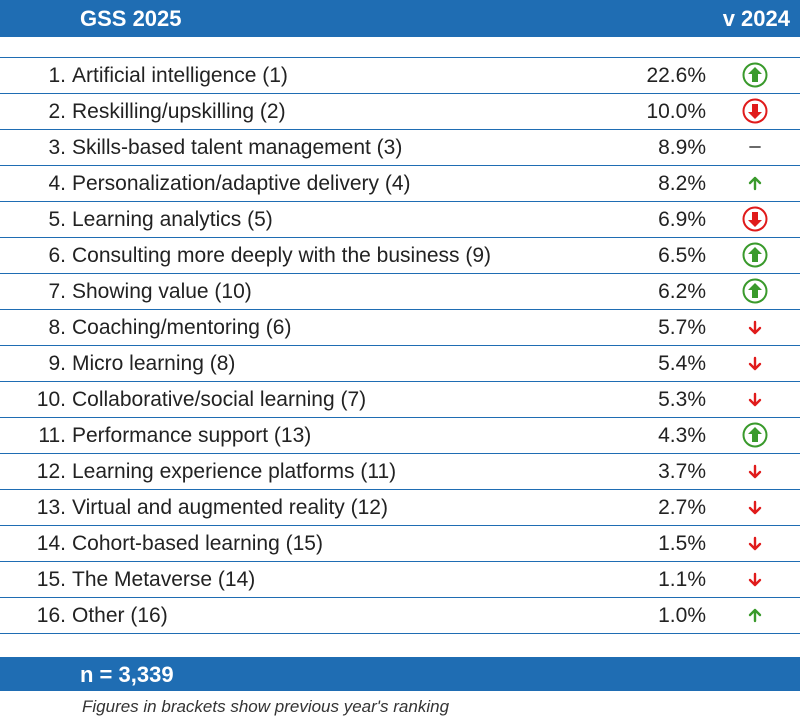 The height and width of the screenshot is (724, 800). I want to click on item-label: Artificial intelligence (1), so click(180, 75).